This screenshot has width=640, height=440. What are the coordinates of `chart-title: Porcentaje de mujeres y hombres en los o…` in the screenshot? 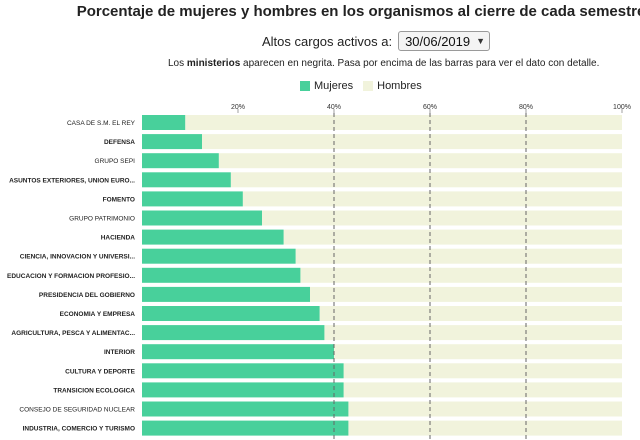 It's located at (358, 11).